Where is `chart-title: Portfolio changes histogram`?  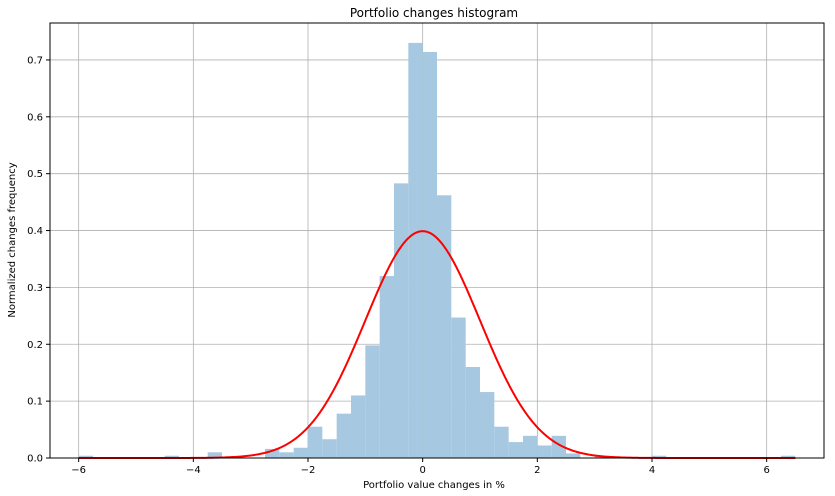
chart-title: Portfolio changes histogram is located at coordinates (434, 13).